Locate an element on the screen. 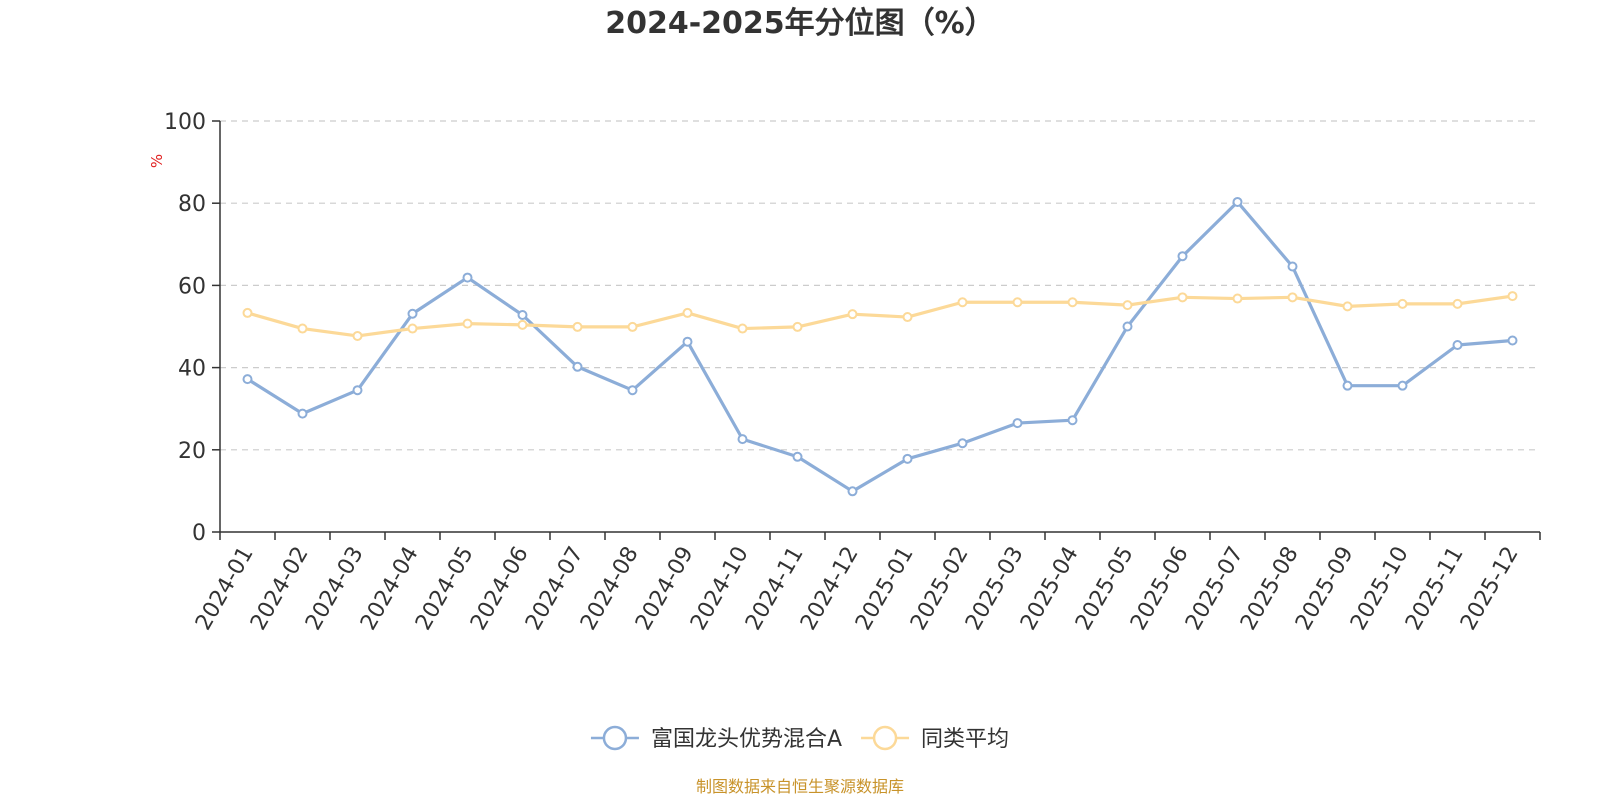 The image size is (1600, 800). legend: 富国龙头优势混合A 同类平均 is located at coordinates (799, 738).